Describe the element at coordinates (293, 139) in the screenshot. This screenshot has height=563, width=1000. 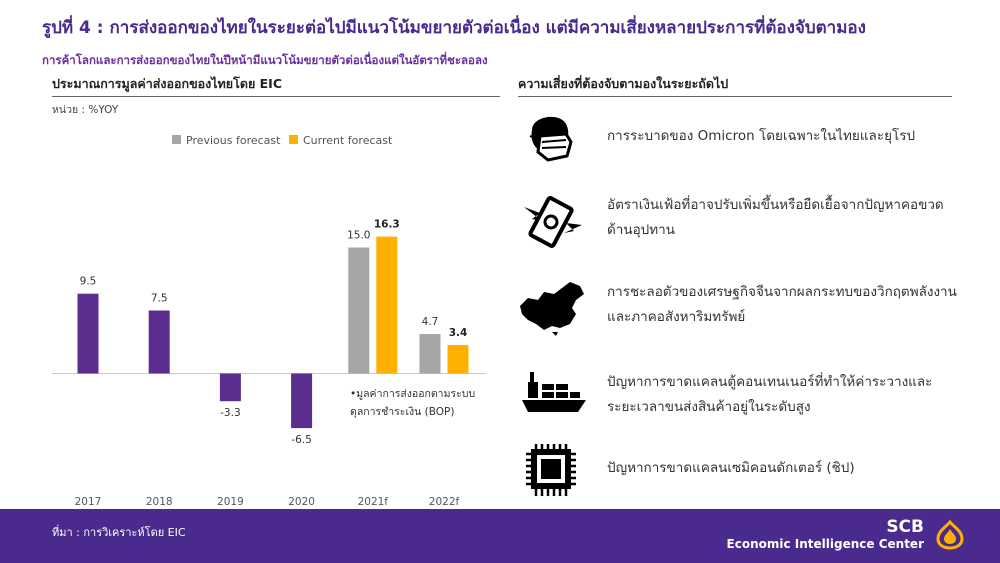
I see `legend-swatch-current` at that location.